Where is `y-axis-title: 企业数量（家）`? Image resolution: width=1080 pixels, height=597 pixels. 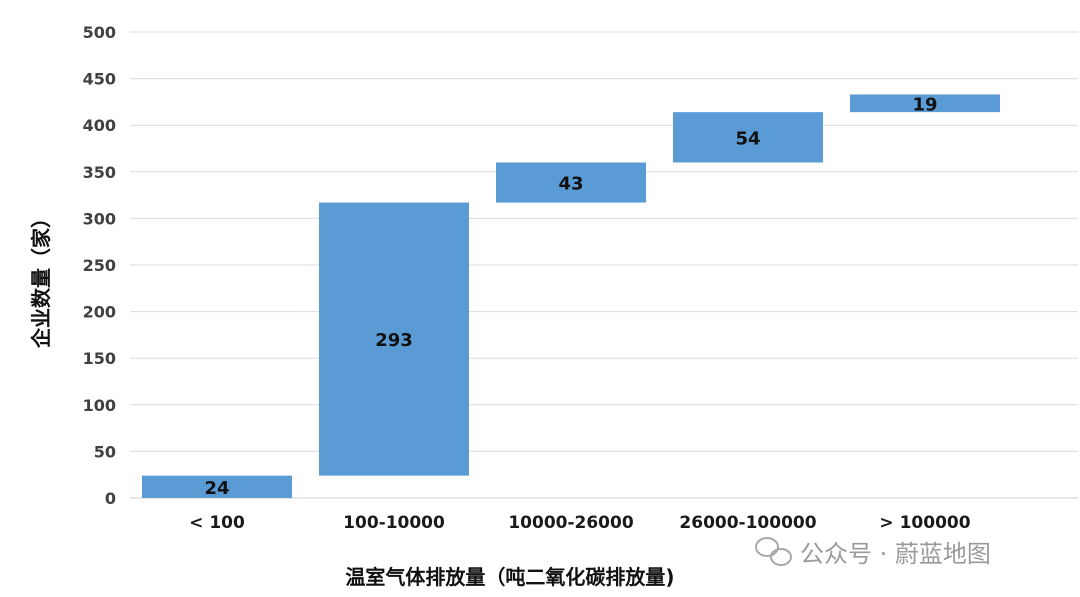 y-axis-title: 企业数量（家） is located at coordinates (41, 278).